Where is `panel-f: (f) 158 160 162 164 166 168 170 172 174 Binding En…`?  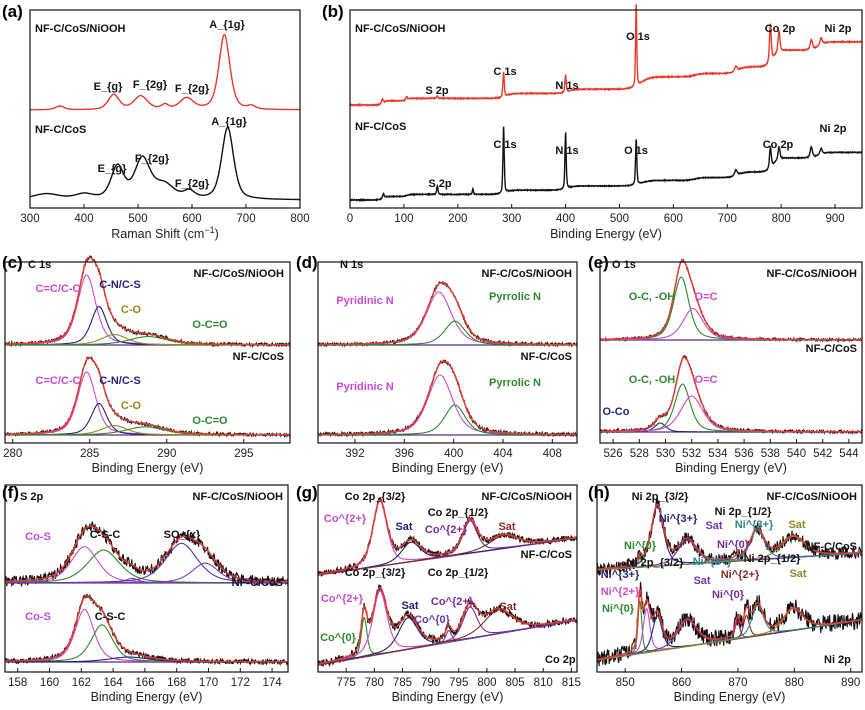
panel-f: (f) 158 160 162 164 166 168 170 172 174 Binding En… is located at coordinates (145, 593).